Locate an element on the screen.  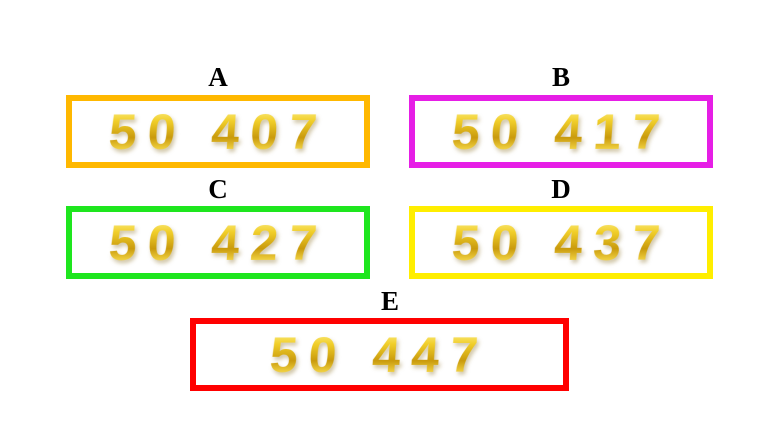
option-d-box: 50 437 is located at coordinates (561, 242).